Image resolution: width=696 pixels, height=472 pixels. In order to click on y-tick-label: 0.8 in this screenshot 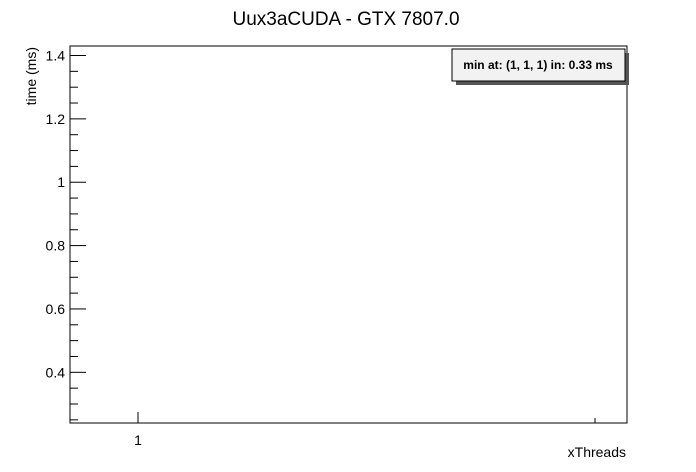, I will do `click(56, 246)`.